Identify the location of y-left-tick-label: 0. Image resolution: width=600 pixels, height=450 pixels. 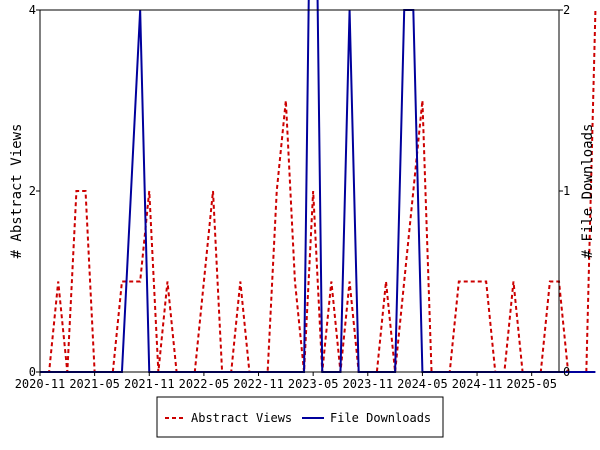
(32, 372).